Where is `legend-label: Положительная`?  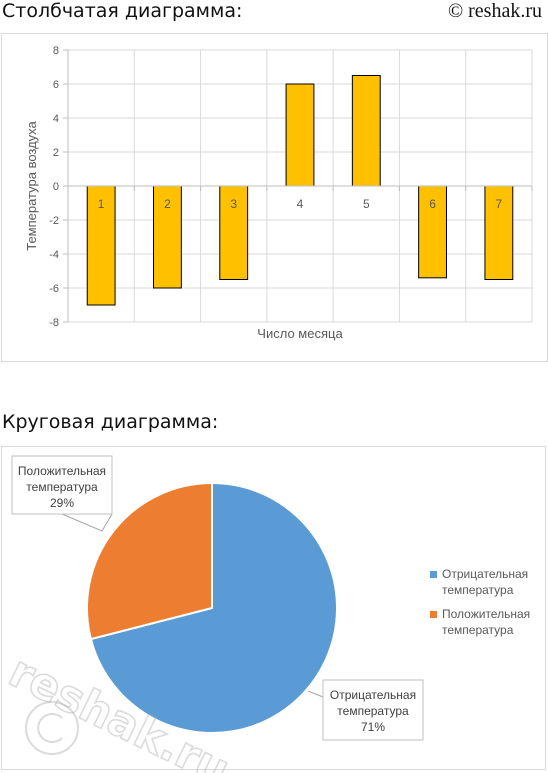 legend-label: Положительная is located at coordinates (486, 614).